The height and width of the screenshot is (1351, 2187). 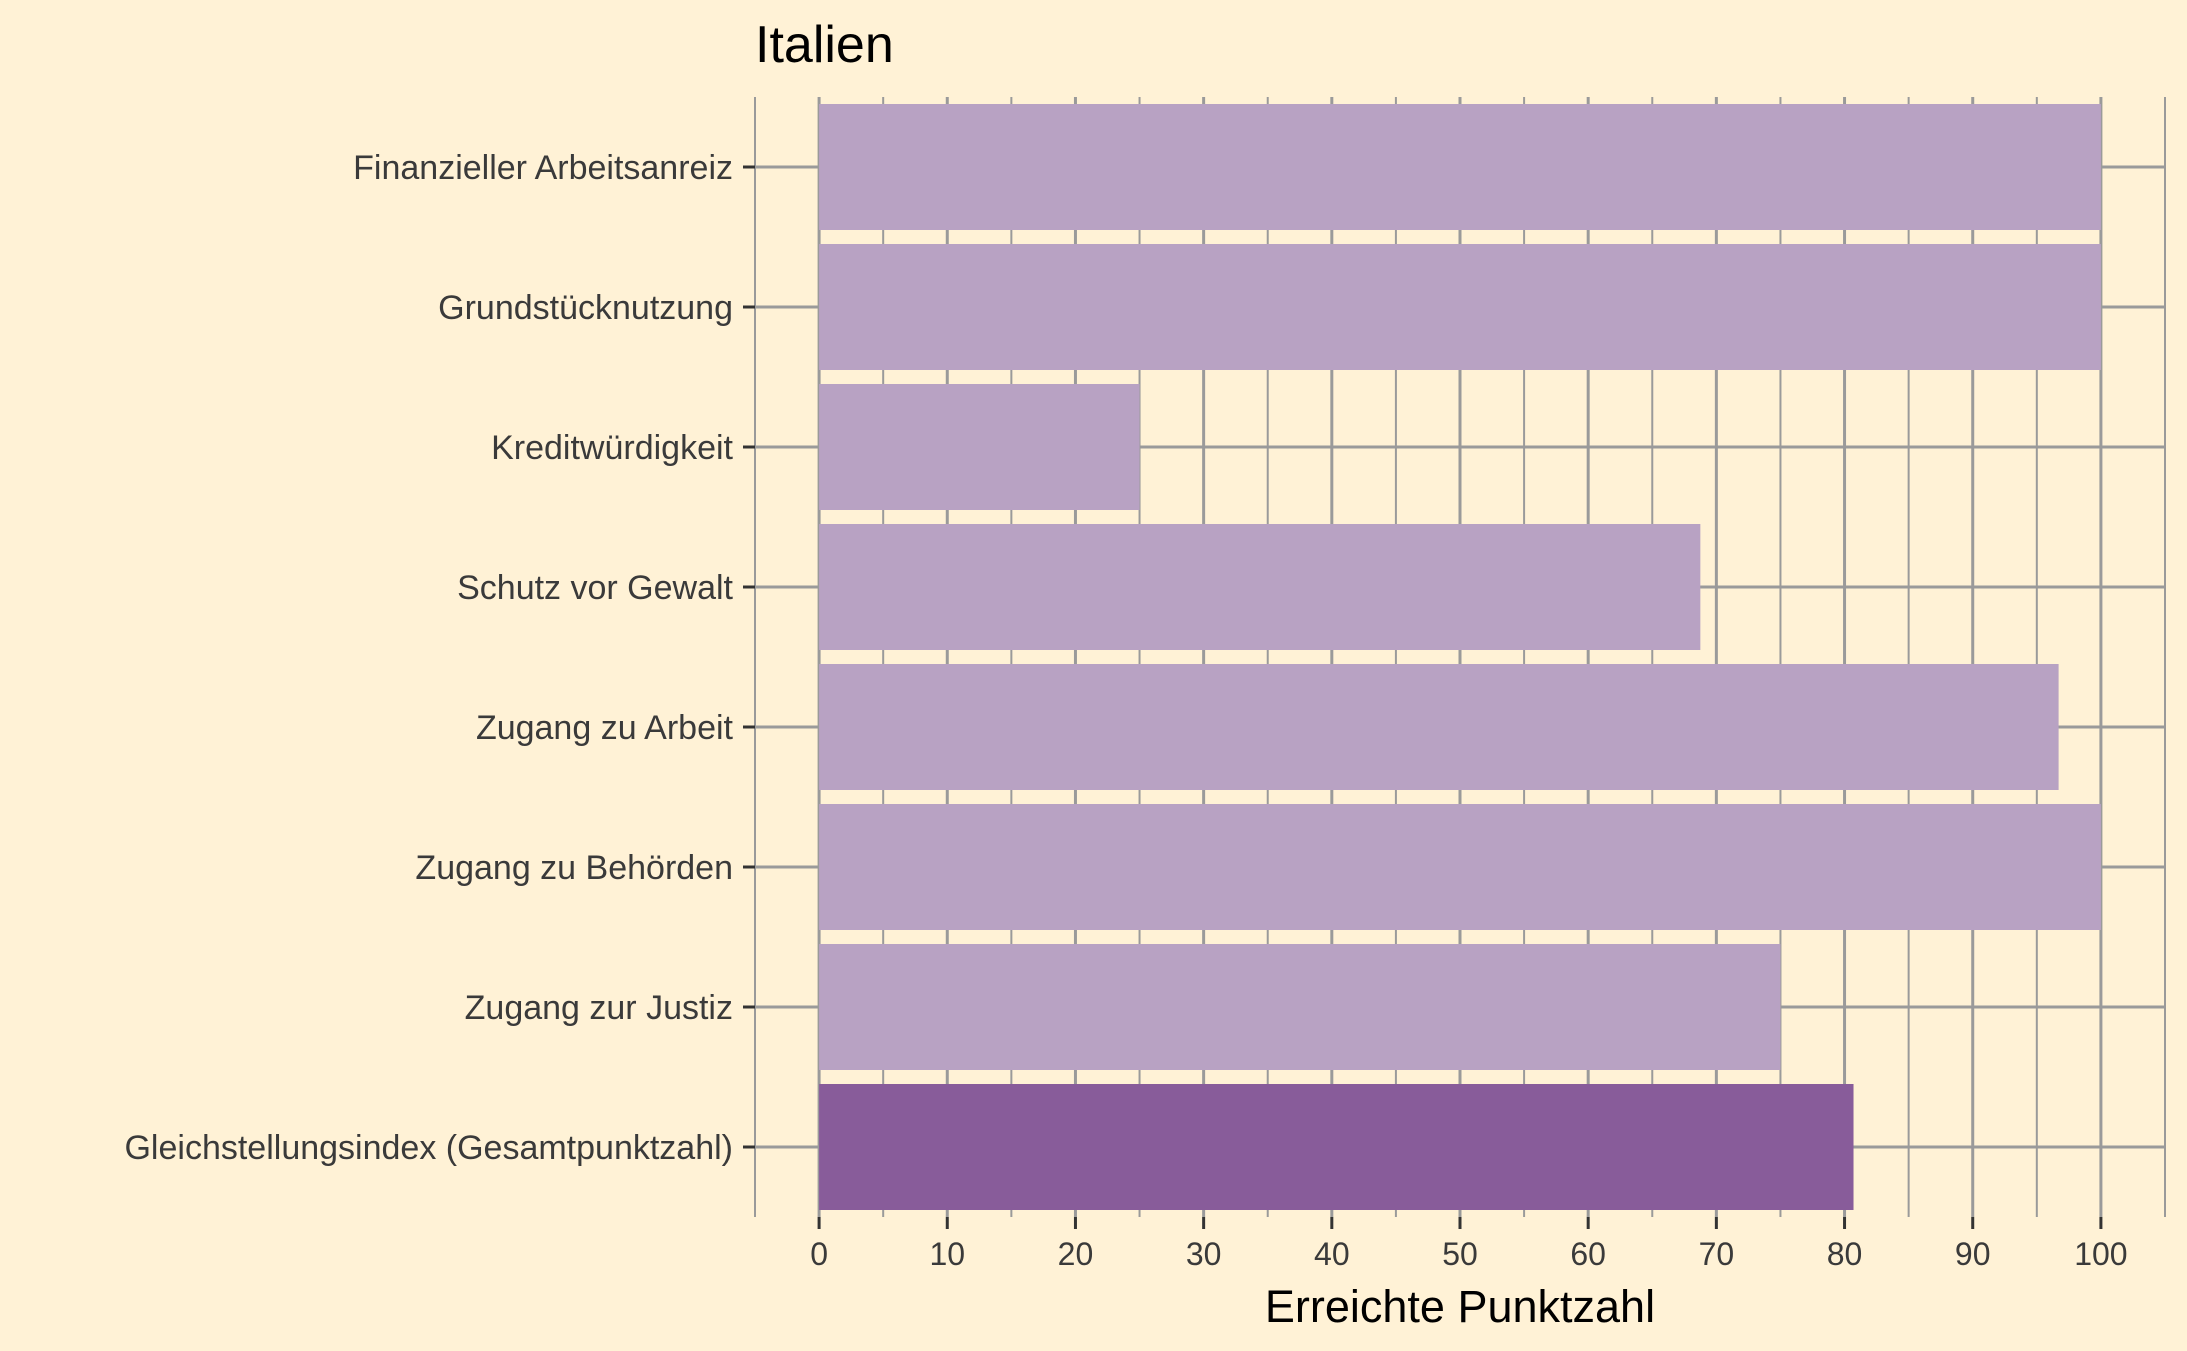 I want to click on category-label: Gleichstellungsindex (Gesamtpunktzahl), so click(x=428, y=1148).